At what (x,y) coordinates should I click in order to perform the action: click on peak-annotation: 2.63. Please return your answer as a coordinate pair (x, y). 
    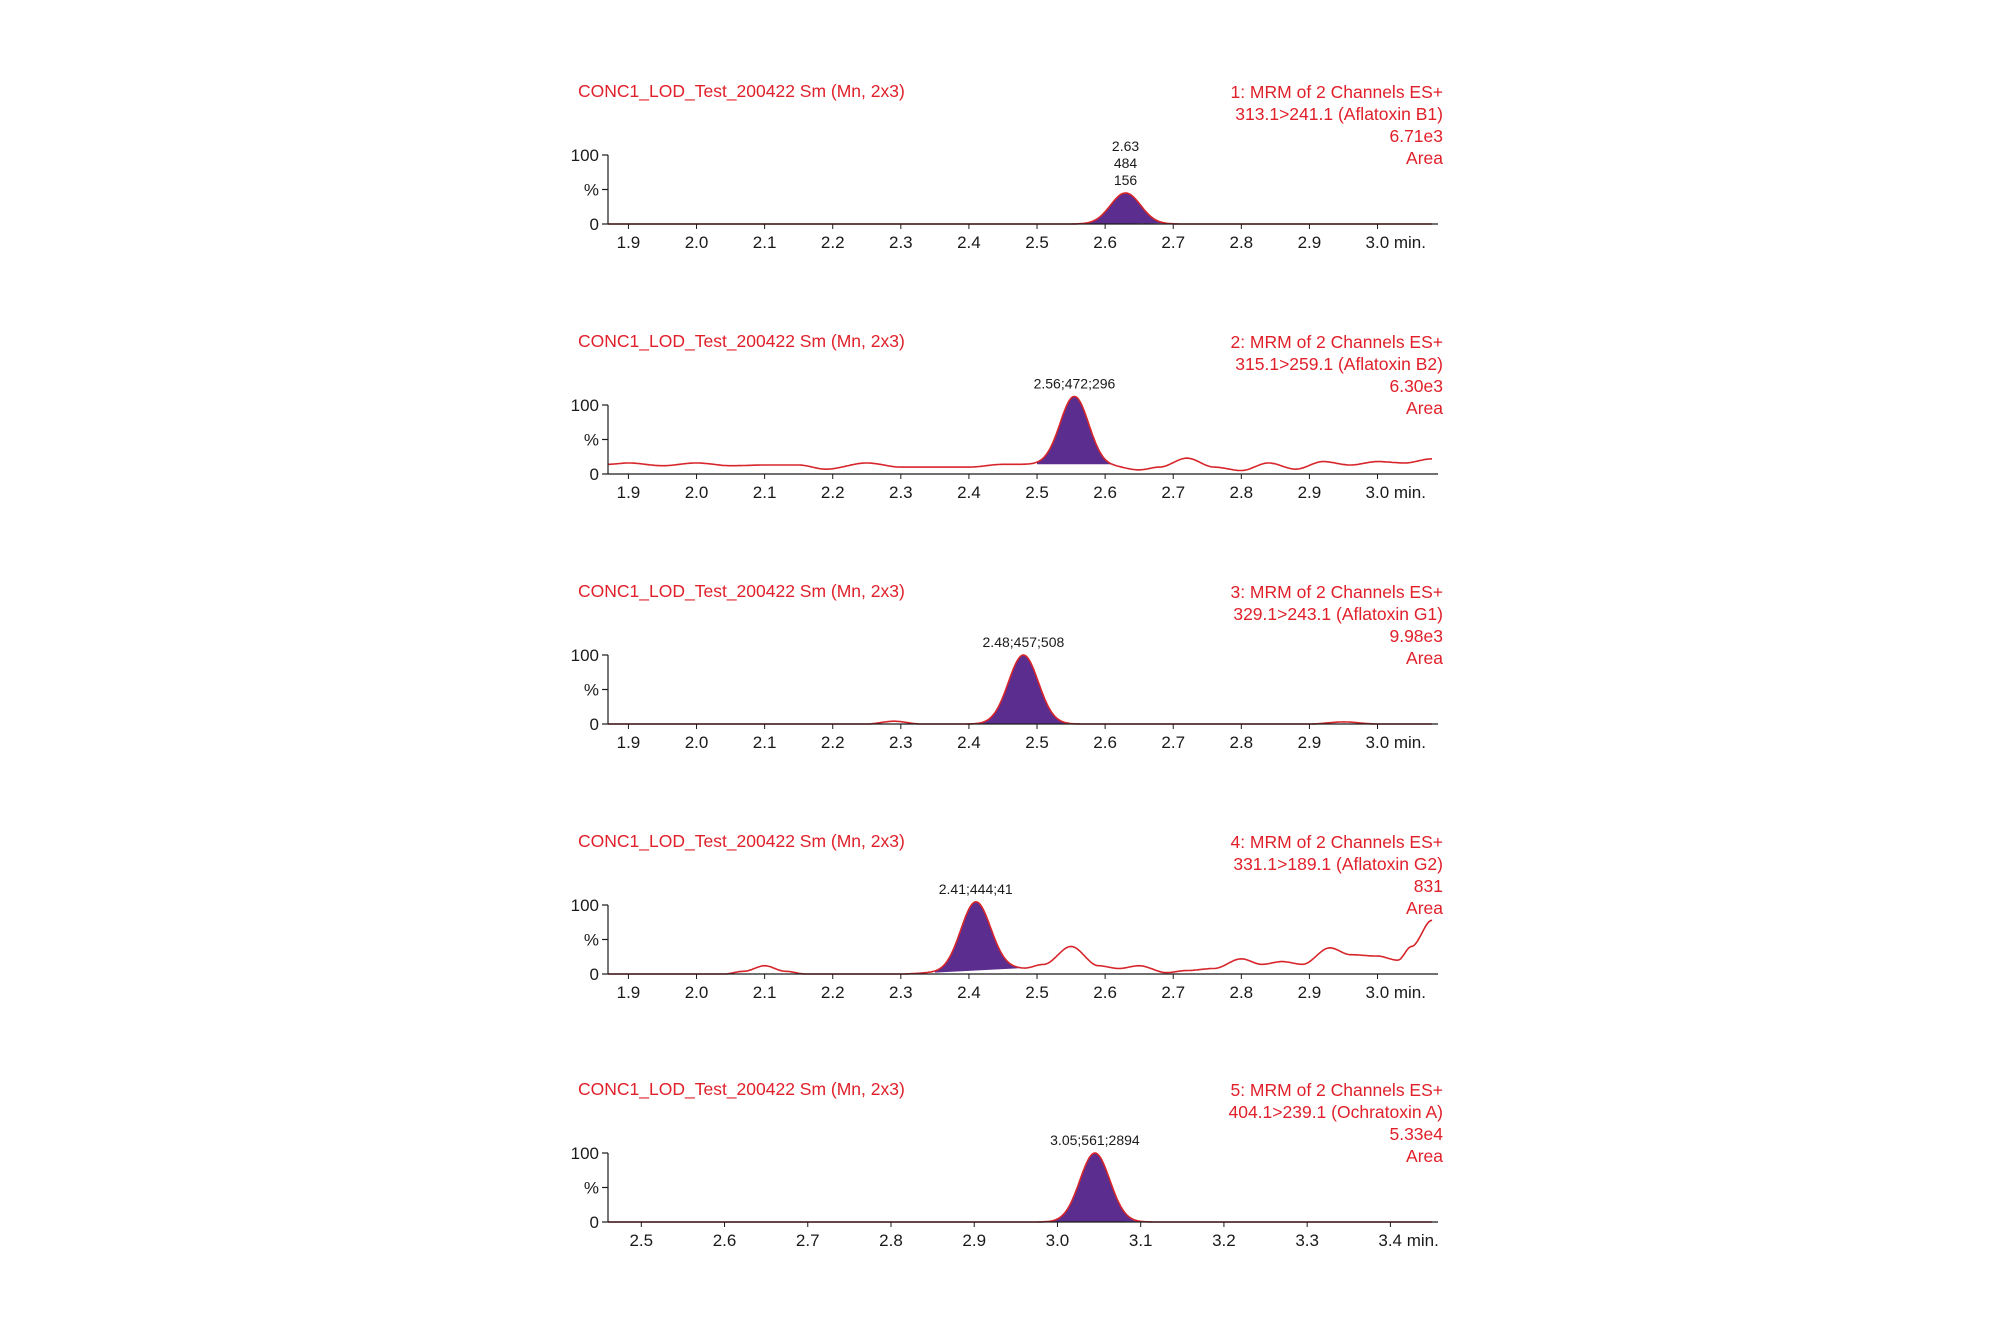
    Looking at the image, I should click on (1125, 146).